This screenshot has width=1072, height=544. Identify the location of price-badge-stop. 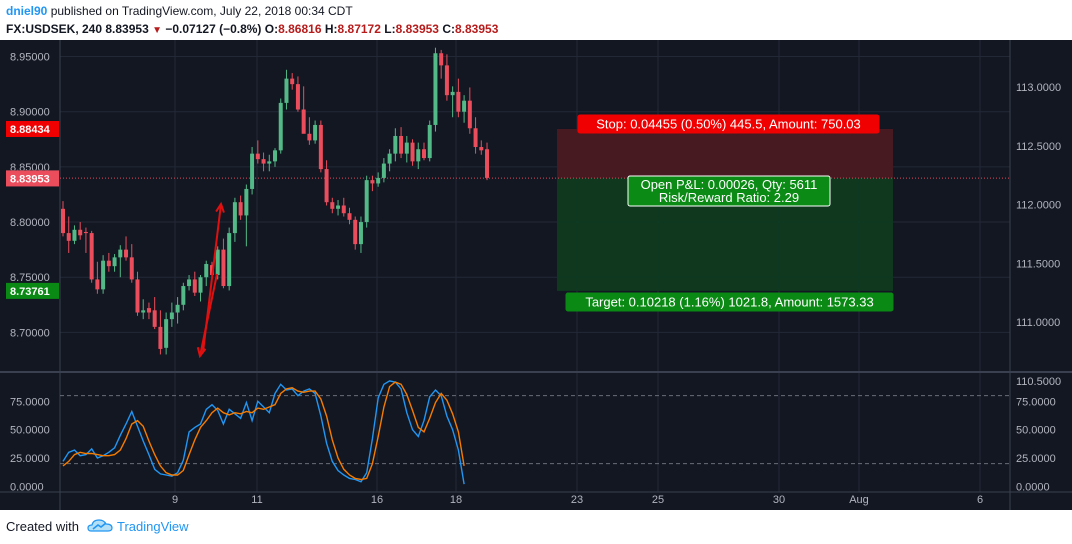
(32, 128).